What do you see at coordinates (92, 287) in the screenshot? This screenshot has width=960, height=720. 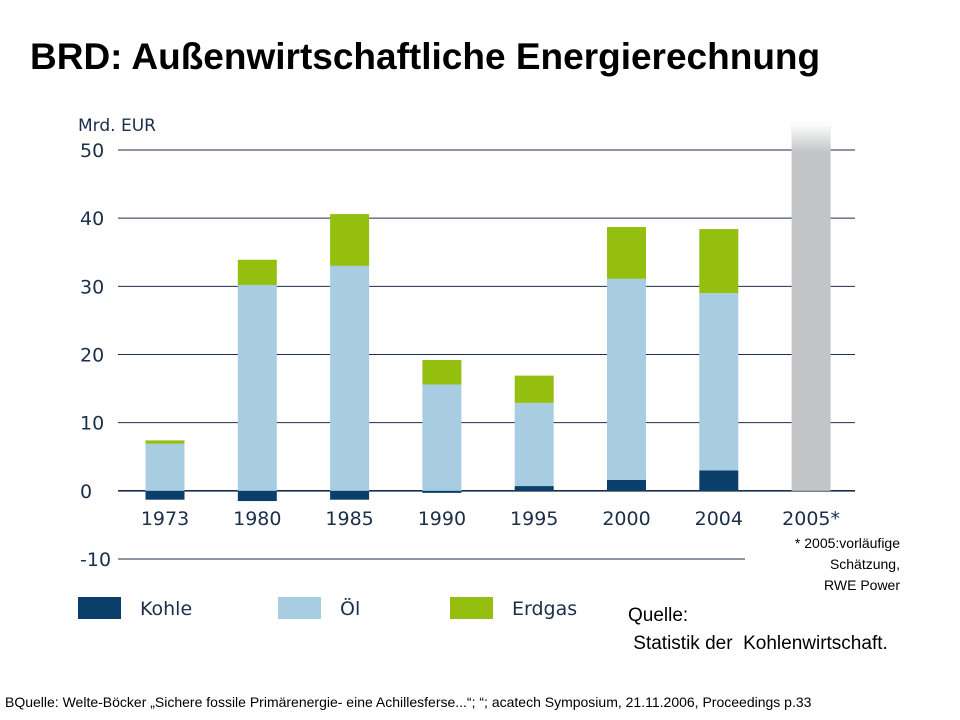 I see `y-tick-label: 30` at bounding box center [92, 287].